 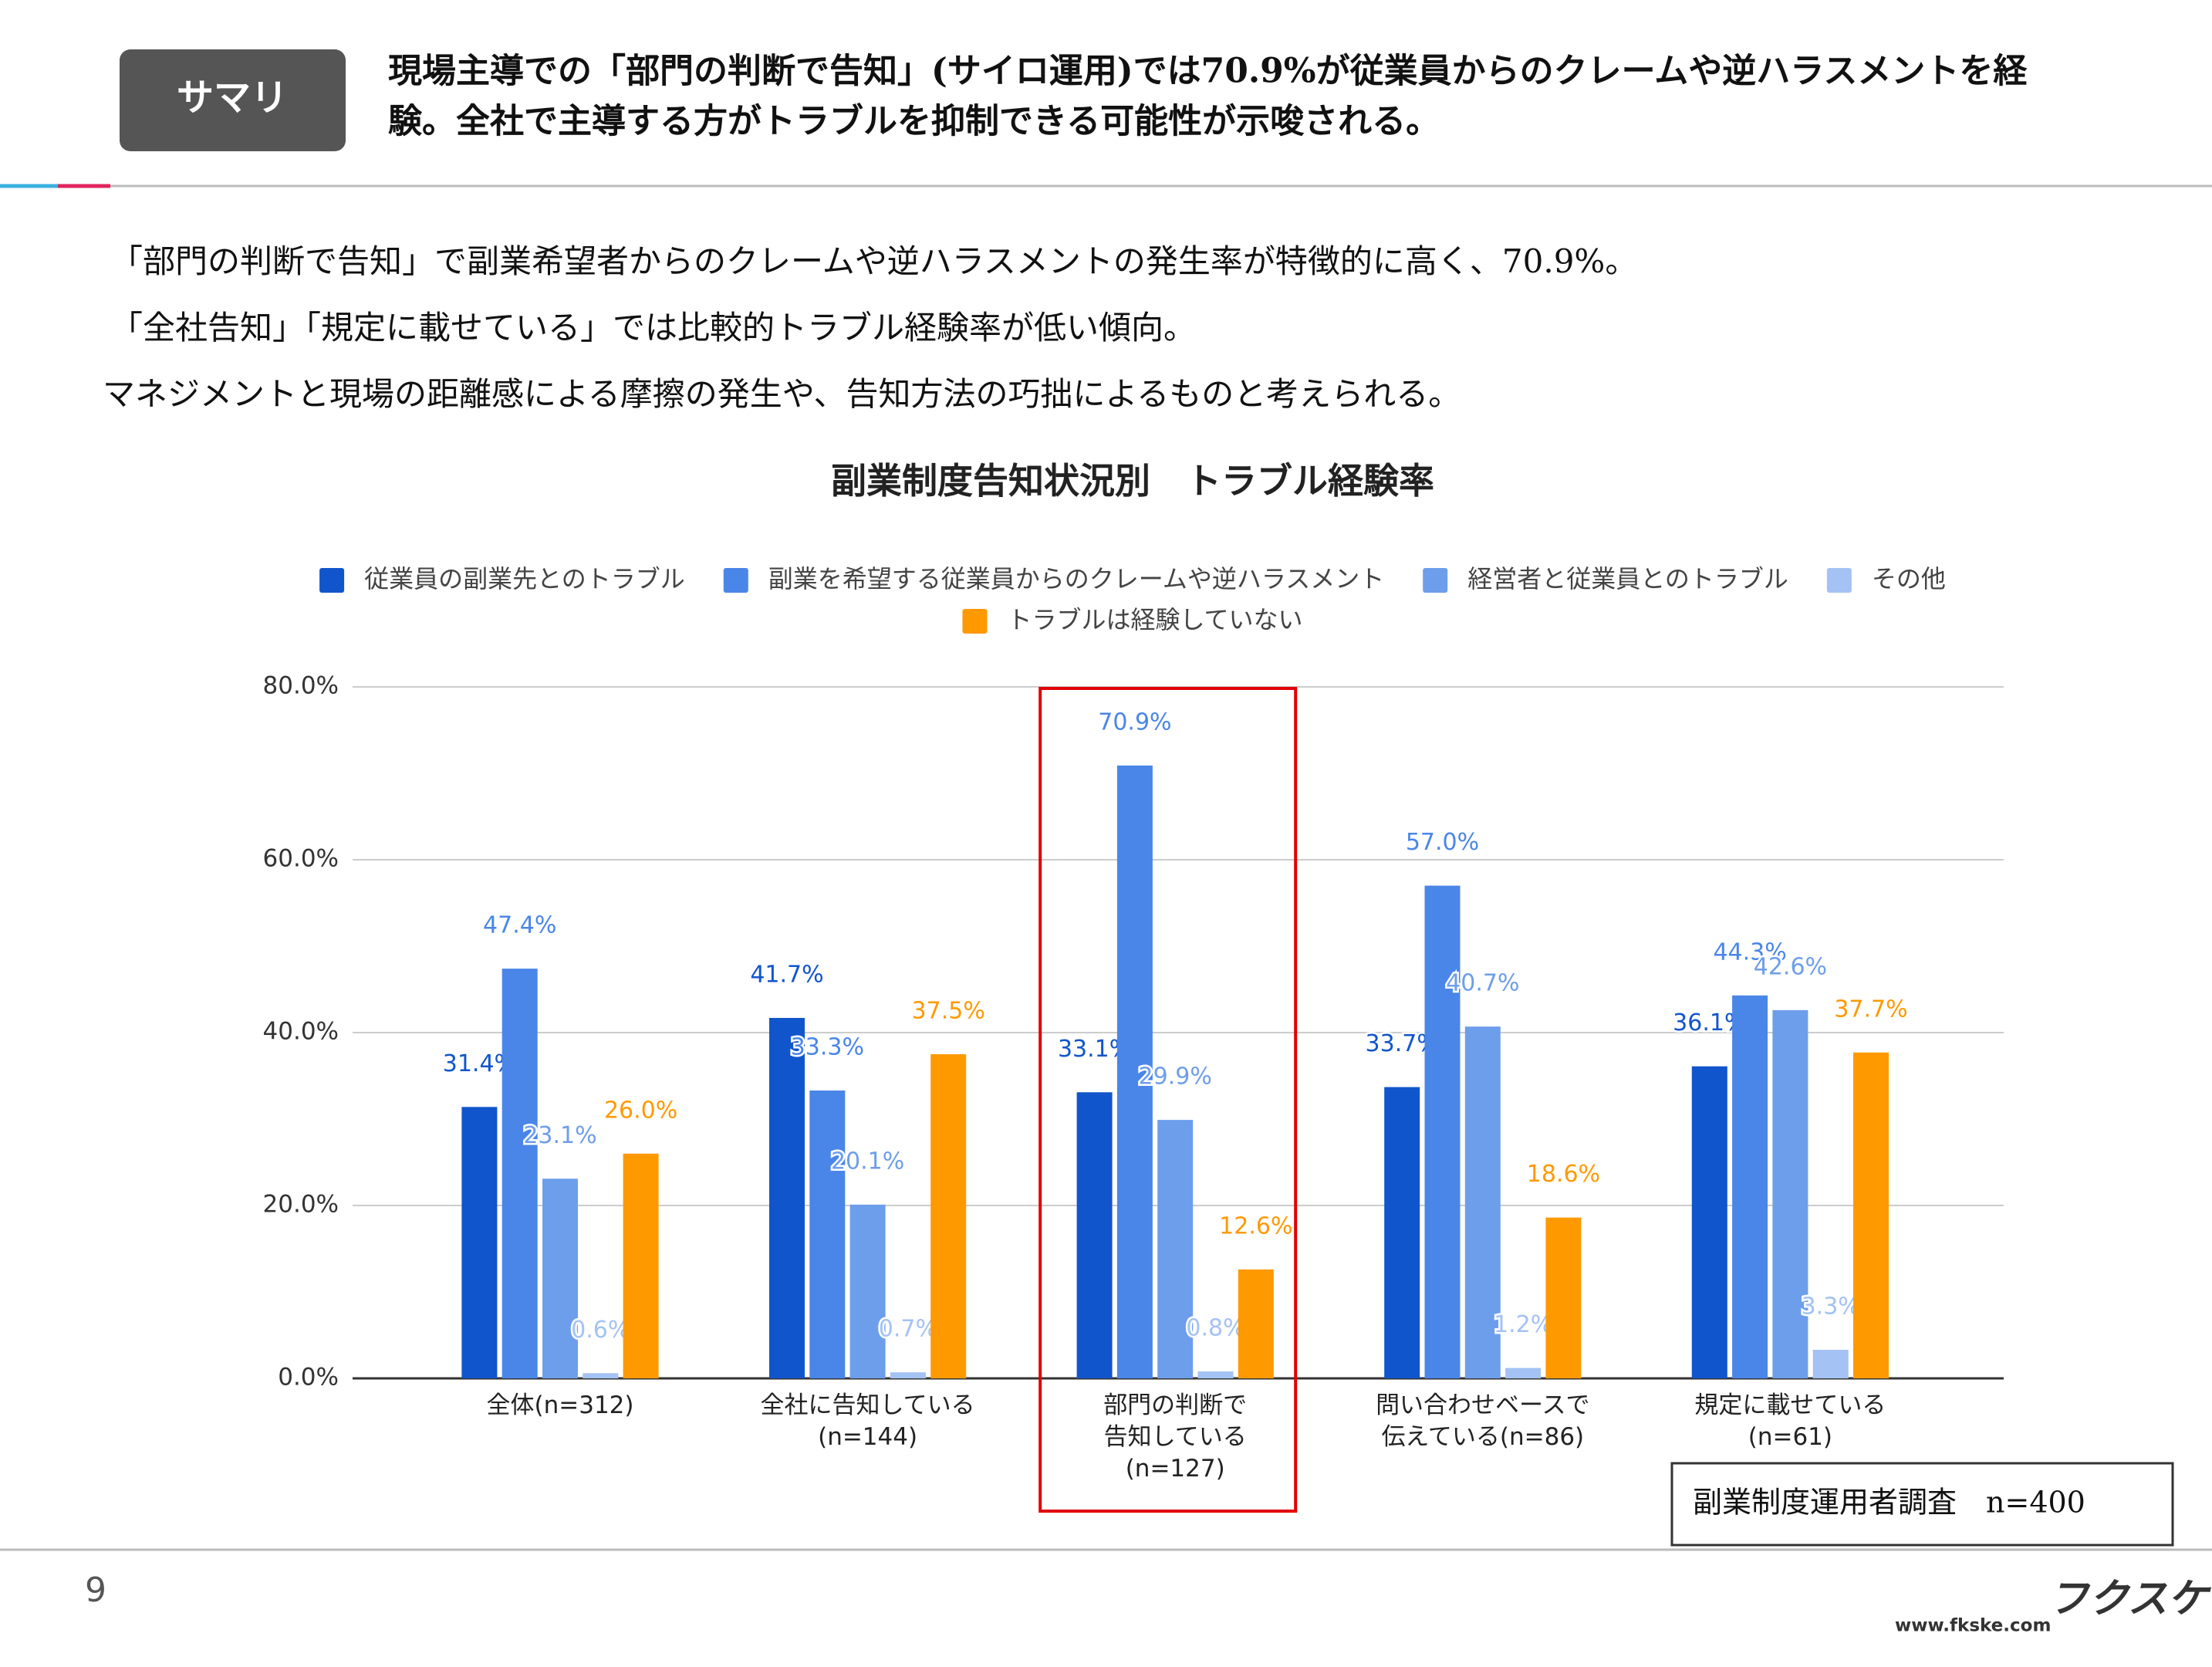 What do you see at coordinates (600, 1330) in the screenshot?
I see `value-label: 0.6%` at bounding box center [600, 1330].